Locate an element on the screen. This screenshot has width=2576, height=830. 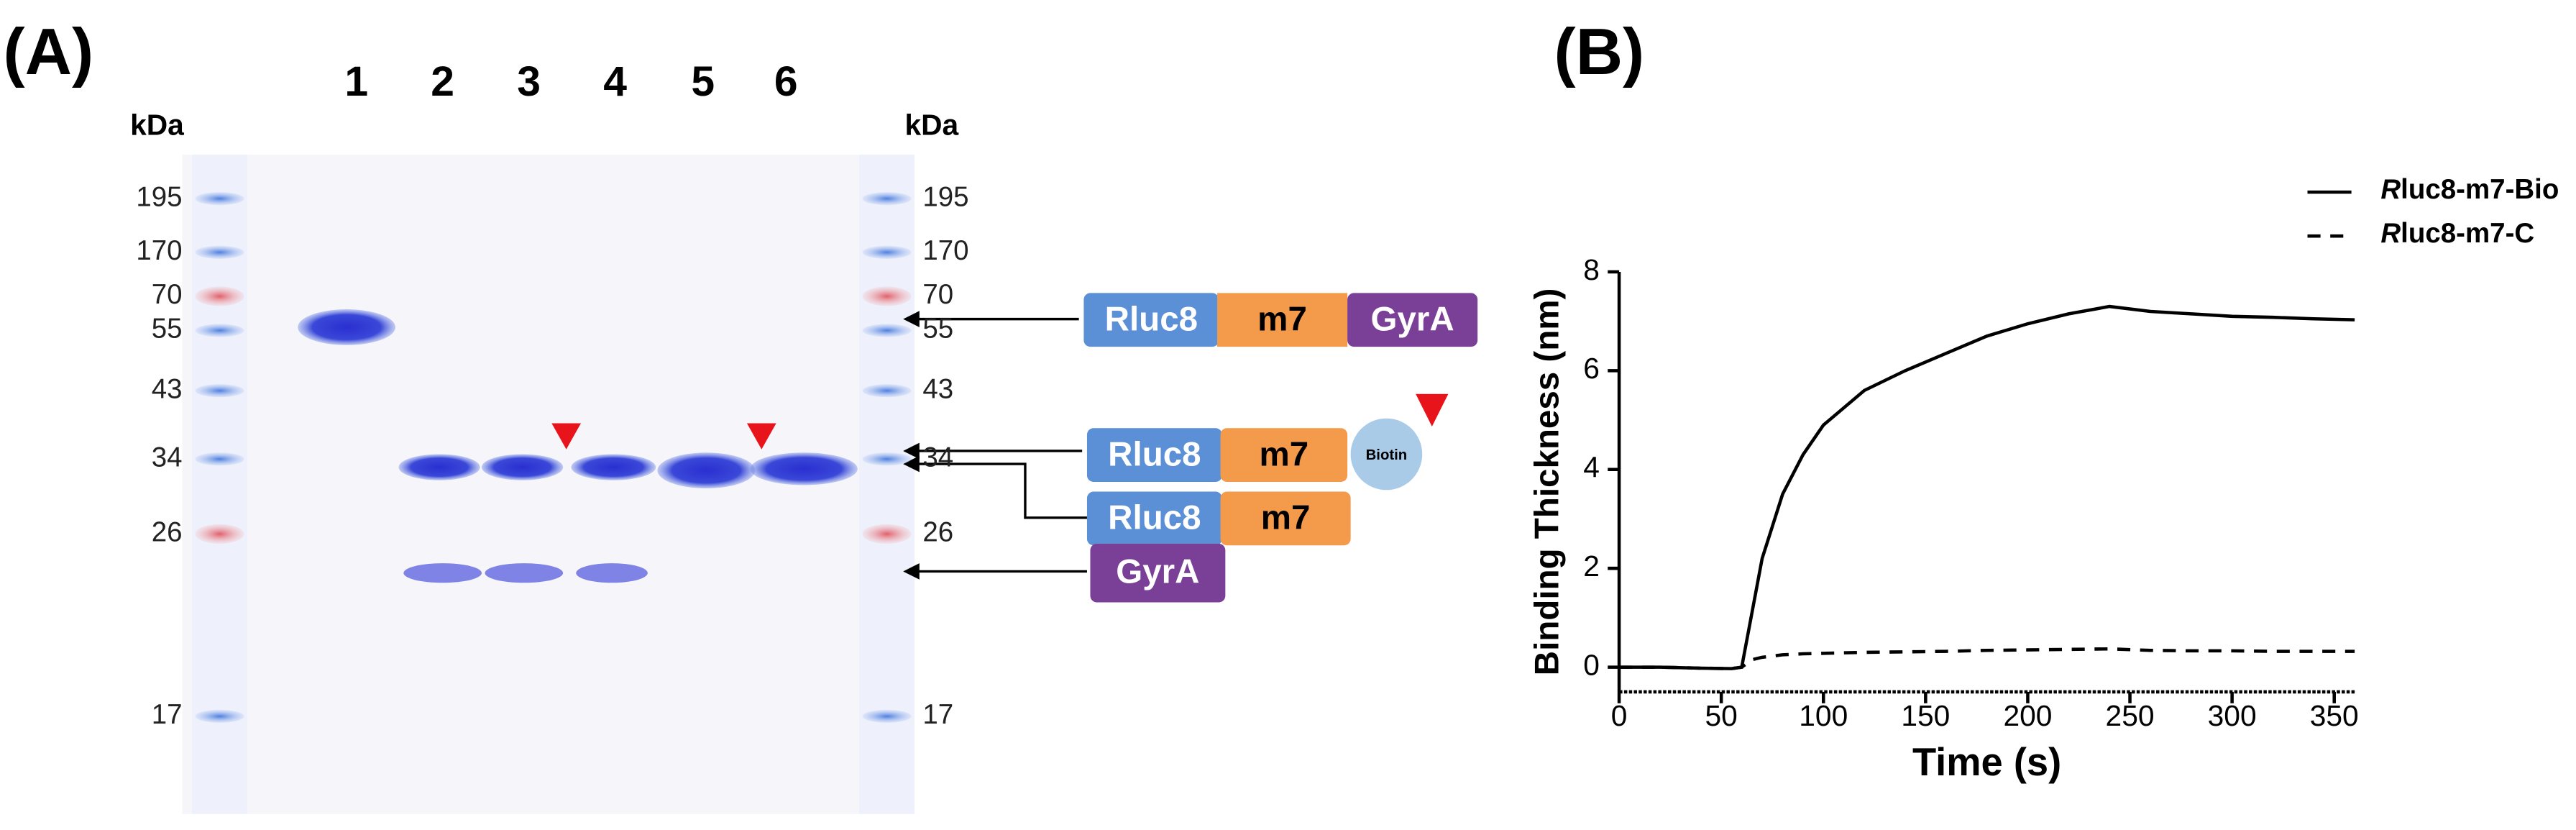
arrow-heads is located at coordinates (911, 445).